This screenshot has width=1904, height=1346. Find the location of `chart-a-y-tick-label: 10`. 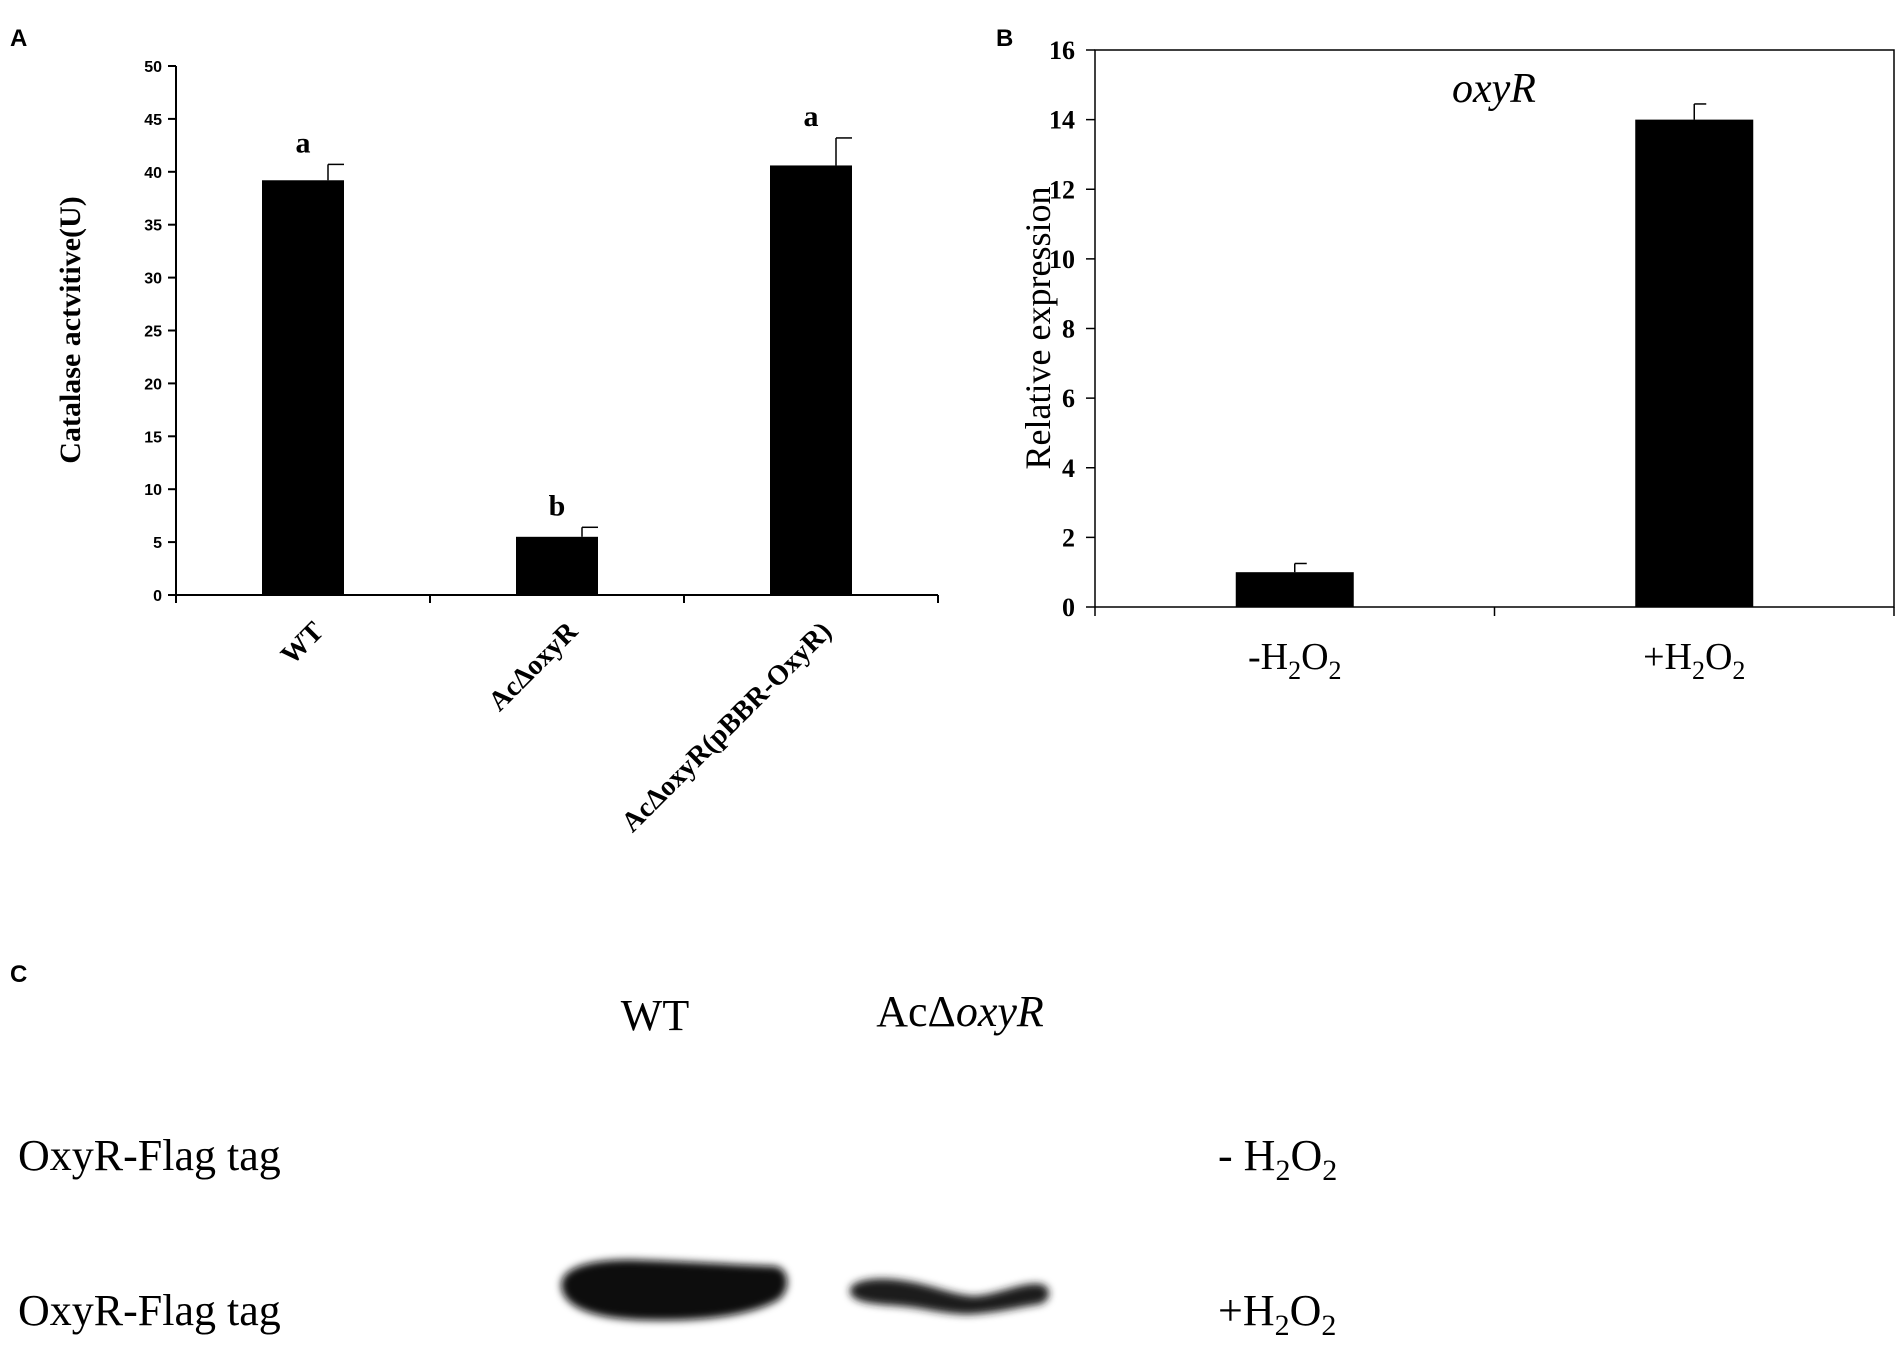

chart-a-y-tick-label: 10 is located at coordinates (153, 490).